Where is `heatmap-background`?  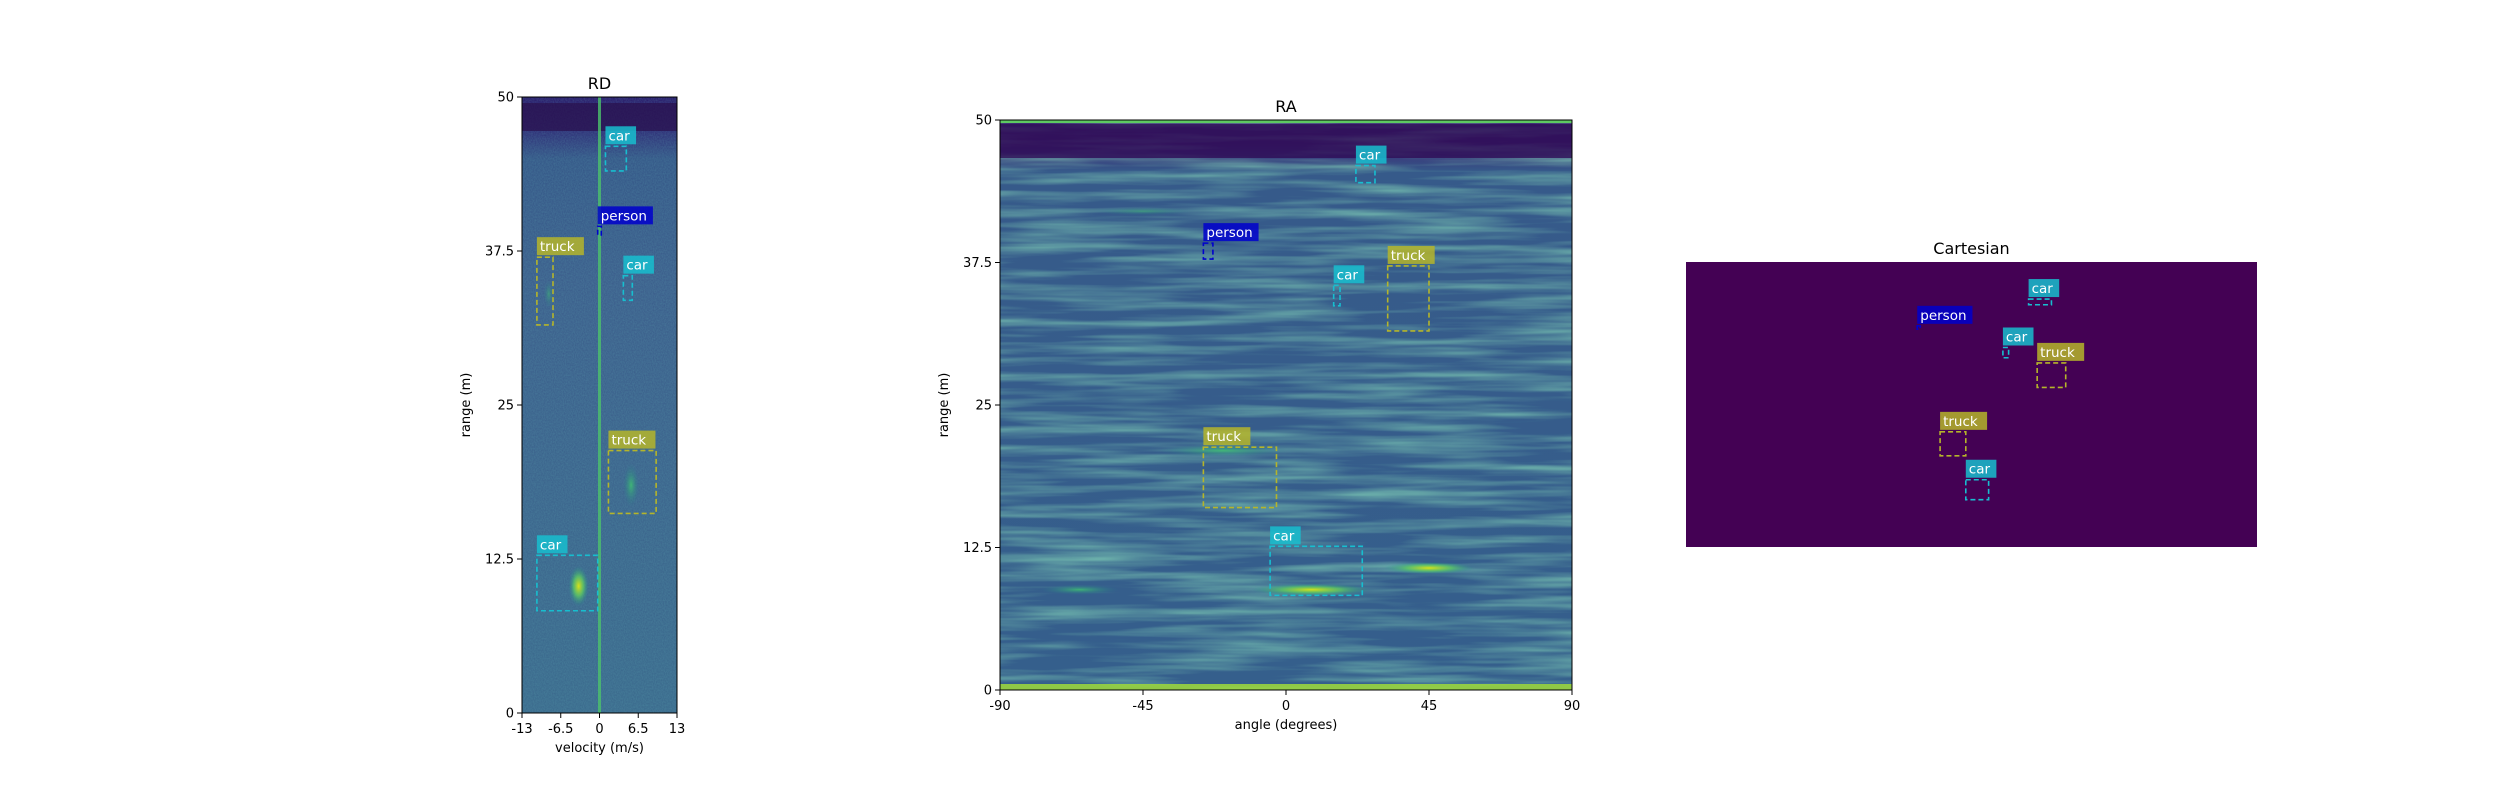
heatmap-background is located at coordinates (1971, 404).